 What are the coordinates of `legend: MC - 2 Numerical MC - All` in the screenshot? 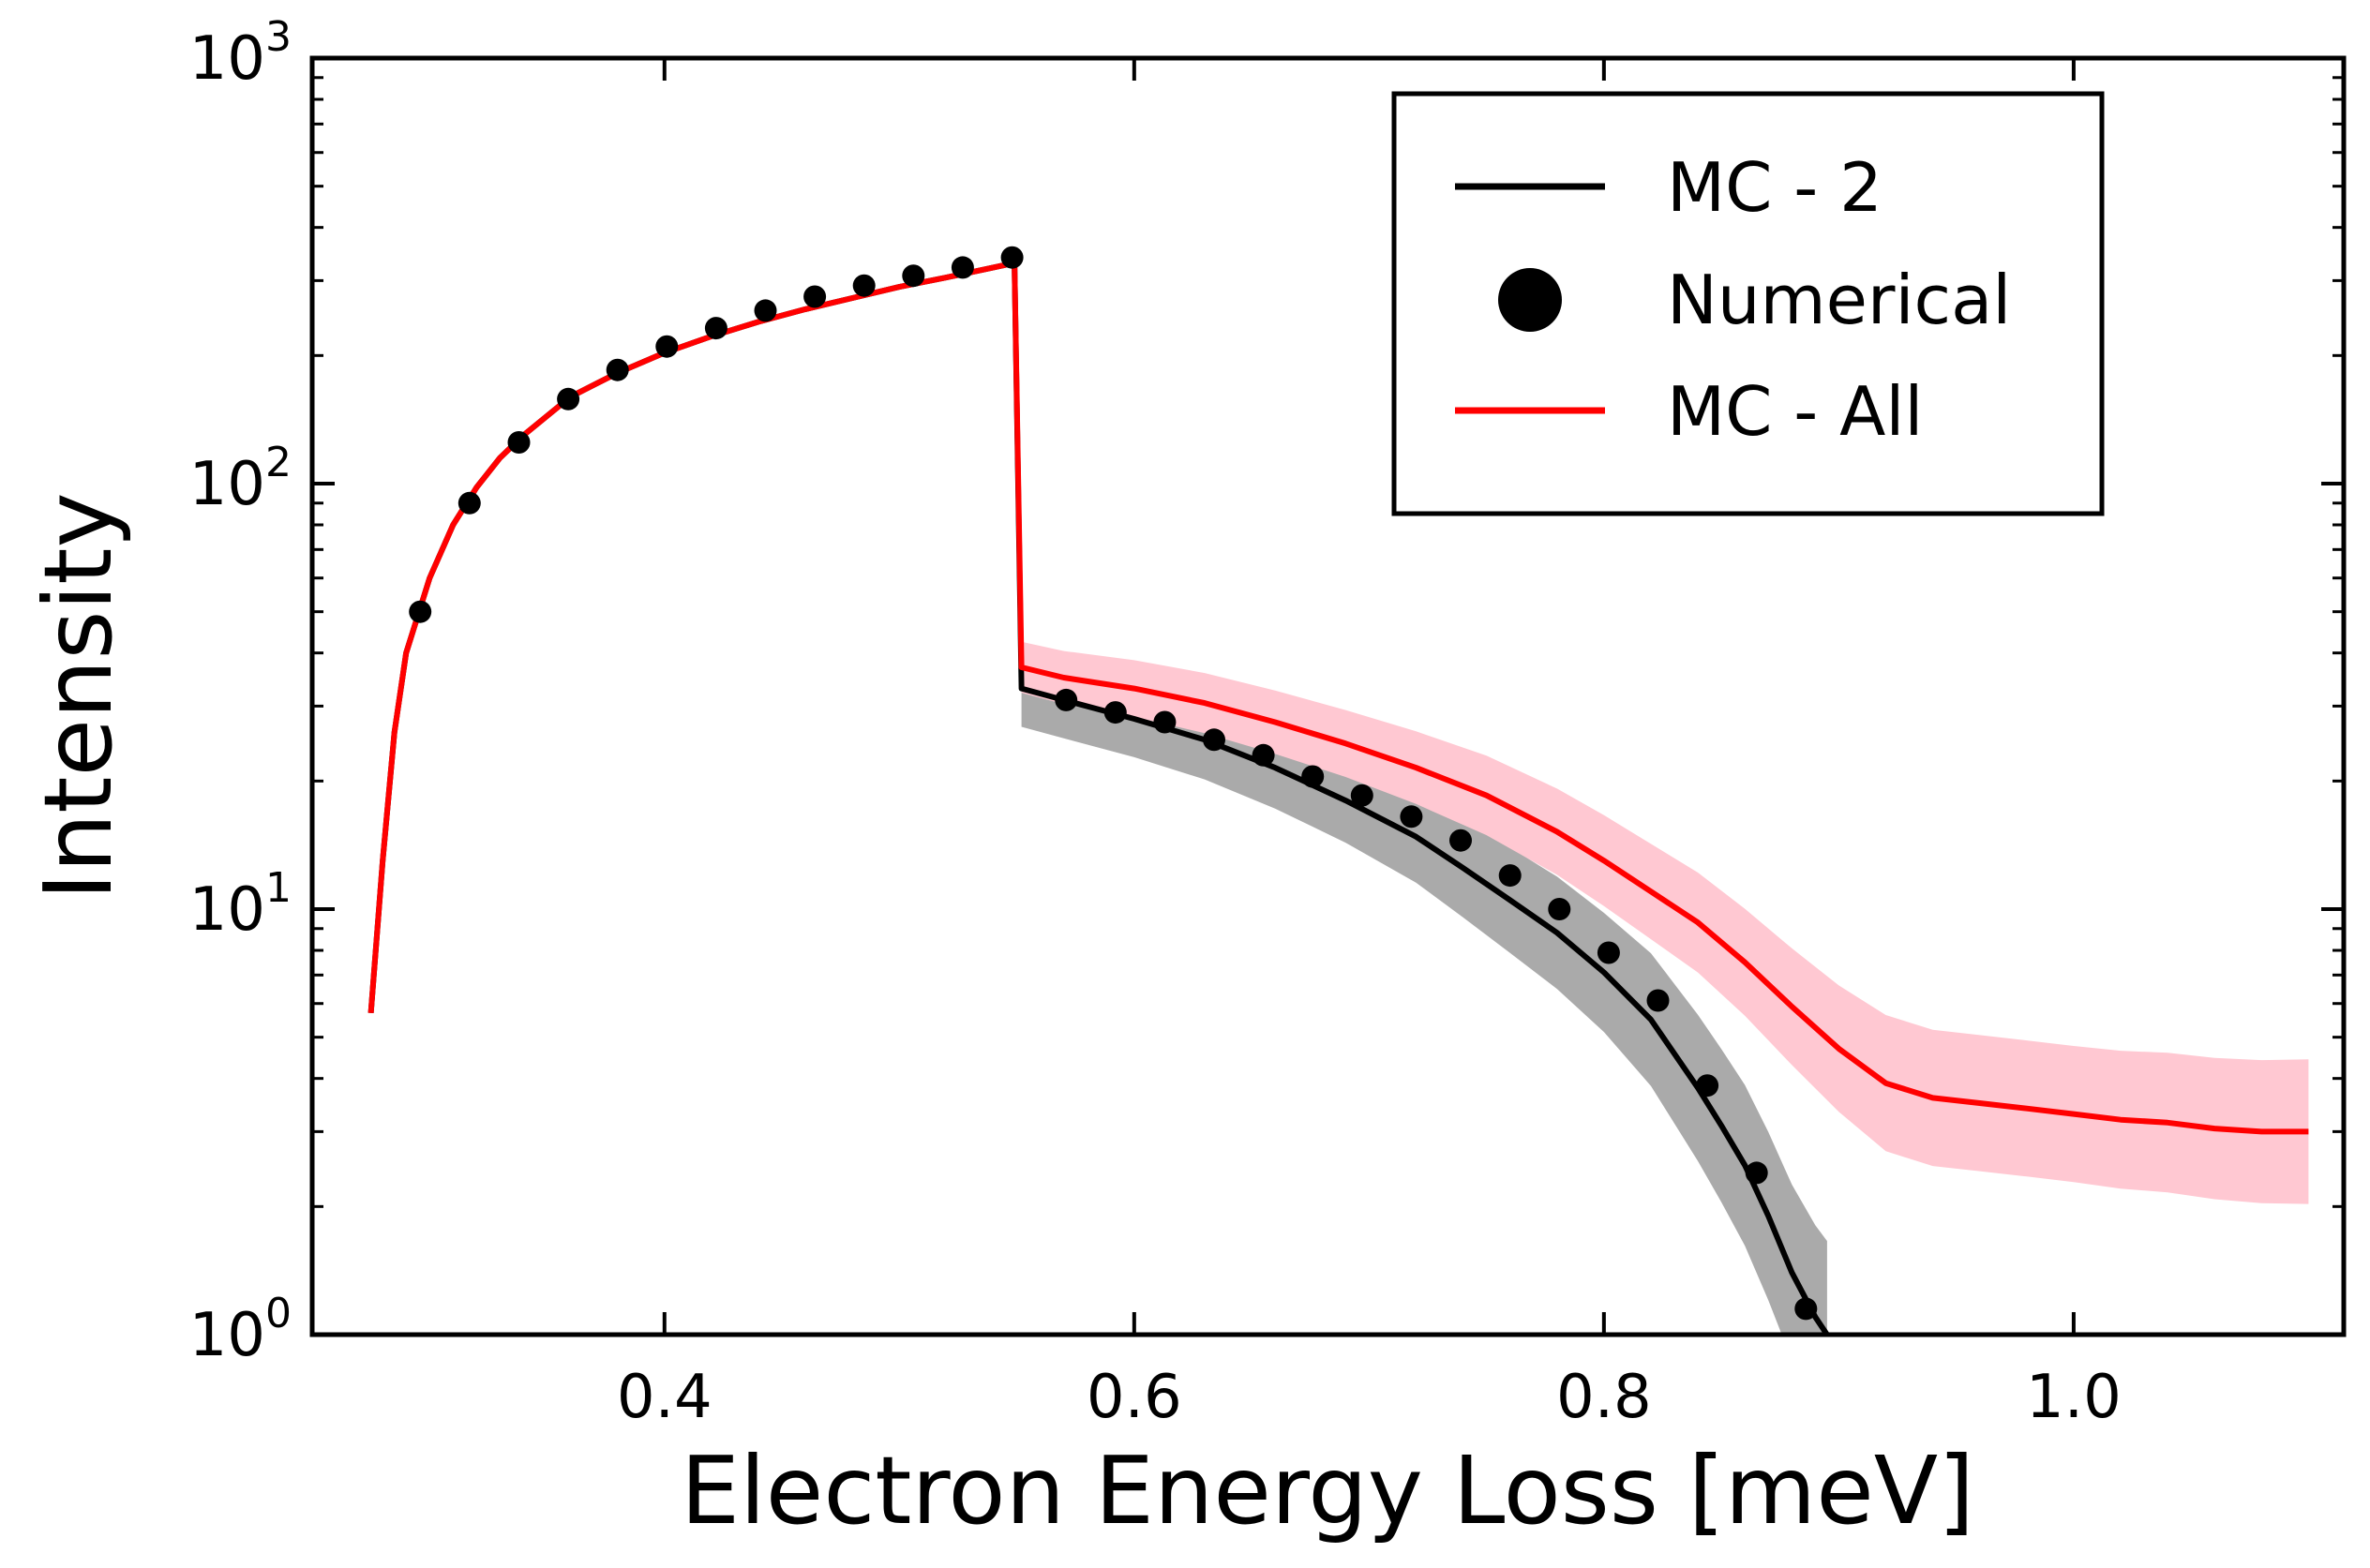 It's located at (1748, 303).